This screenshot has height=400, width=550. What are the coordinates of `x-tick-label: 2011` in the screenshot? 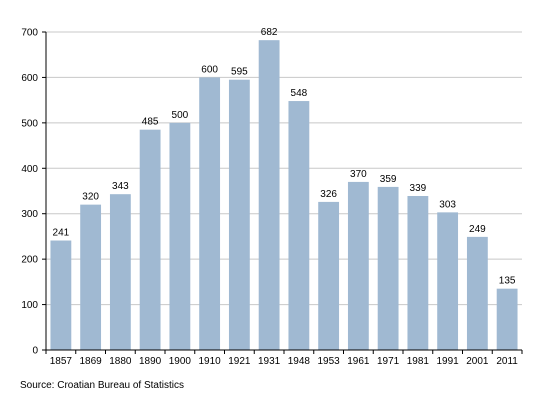 It's located at (507, 361).